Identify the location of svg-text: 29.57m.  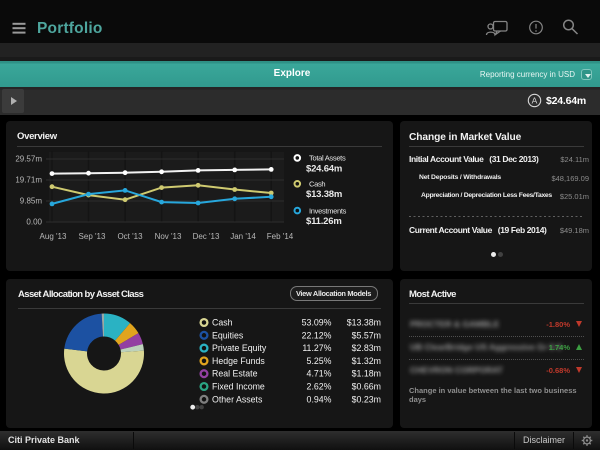
(28, 159).